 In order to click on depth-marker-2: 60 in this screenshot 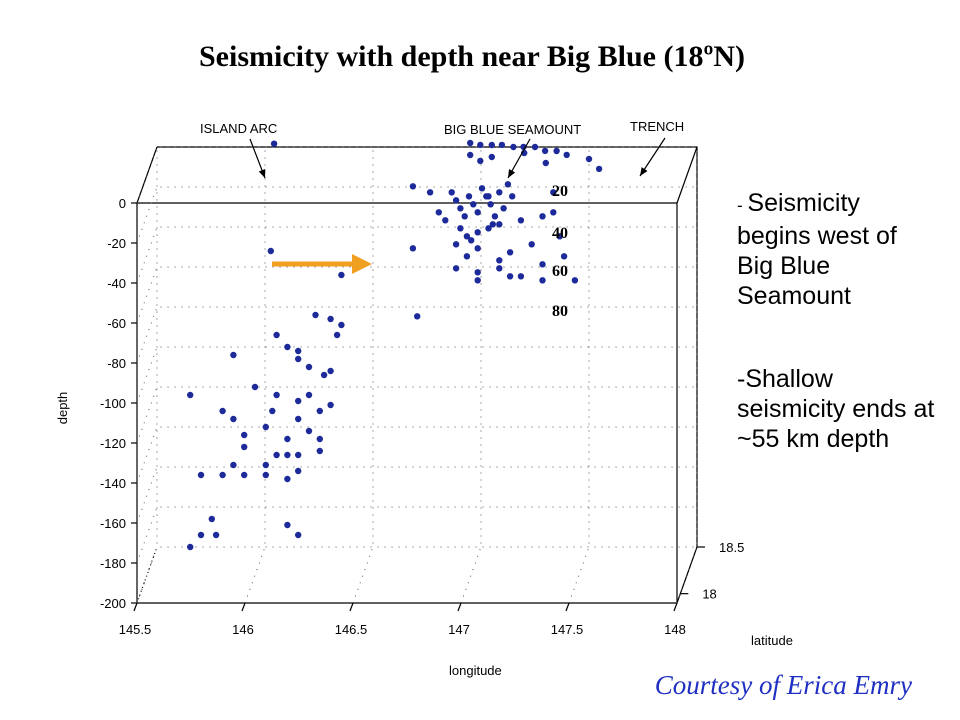, I will do `click(560, 271)`.